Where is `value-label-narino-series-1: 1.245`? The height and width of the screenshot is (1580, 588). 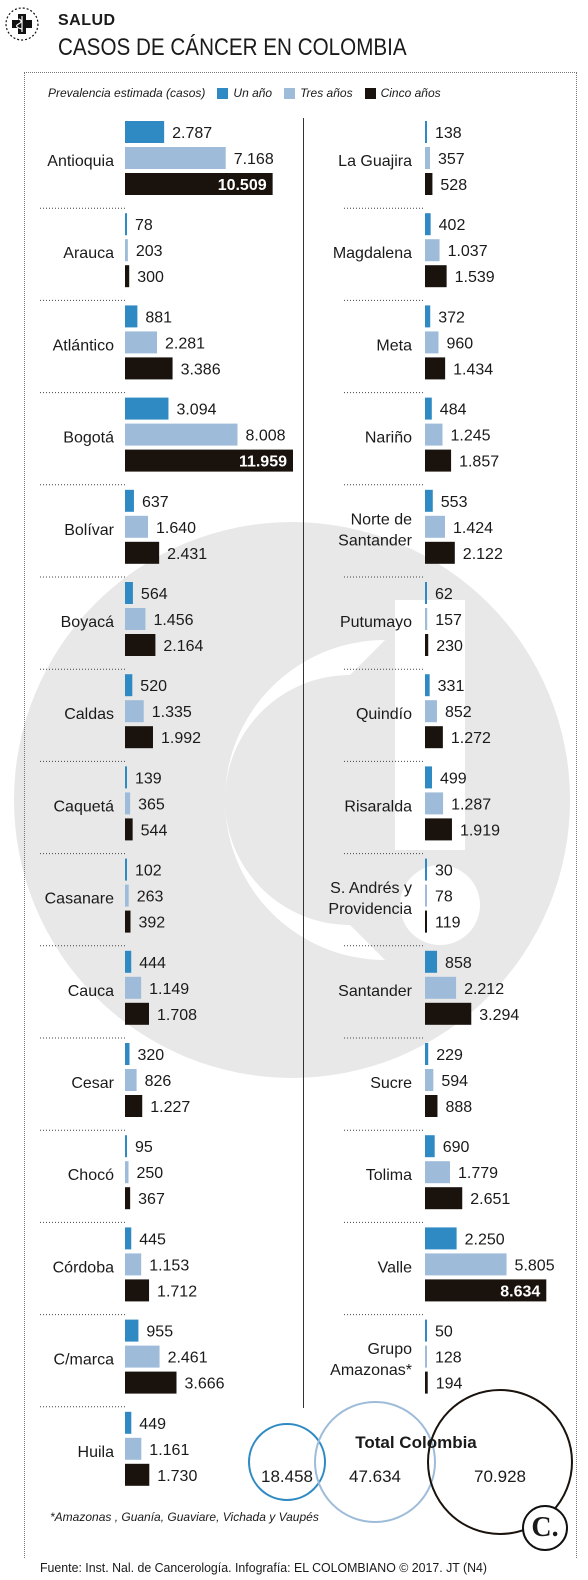
value-label-narino-series-1: 1.245 is located at coordinates (470, 436).